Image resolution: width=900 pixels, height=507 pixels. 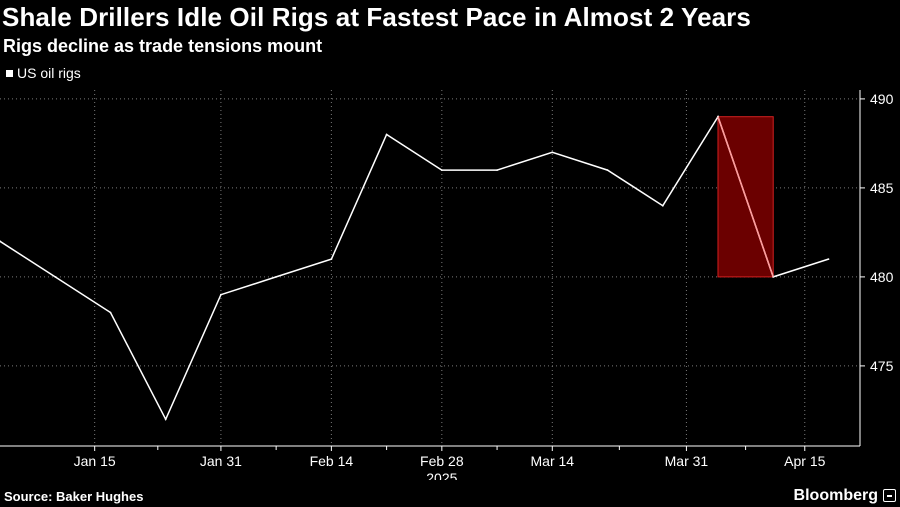 I want to click on legend-label-us-oil-rigs: US oil rigs, so click(x=49, y=73).